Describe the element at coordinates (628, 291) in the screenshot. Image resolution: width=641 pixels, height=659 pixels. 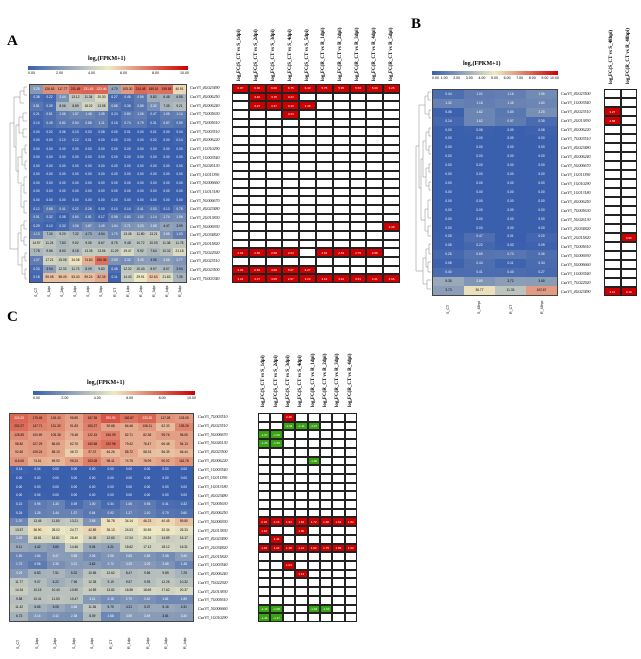
I see `fold-change-cell: 3.19` at that location.